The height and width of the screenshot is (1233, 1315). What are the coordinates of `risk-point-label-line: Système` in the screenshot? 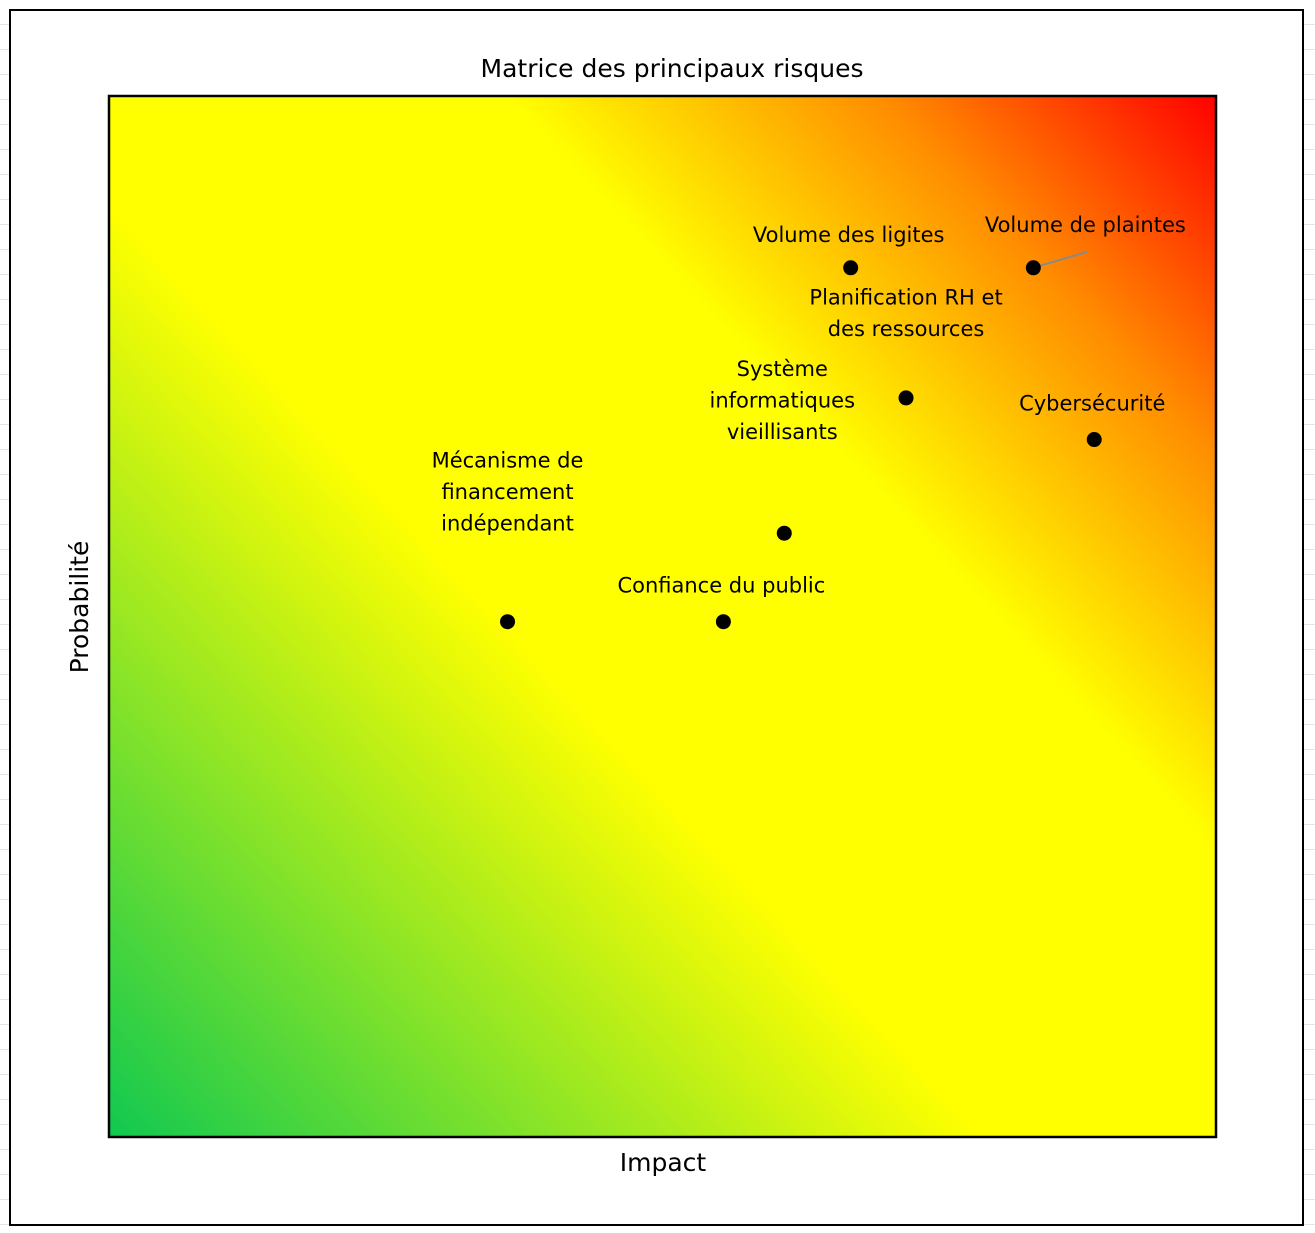 It's located at (782, 369).